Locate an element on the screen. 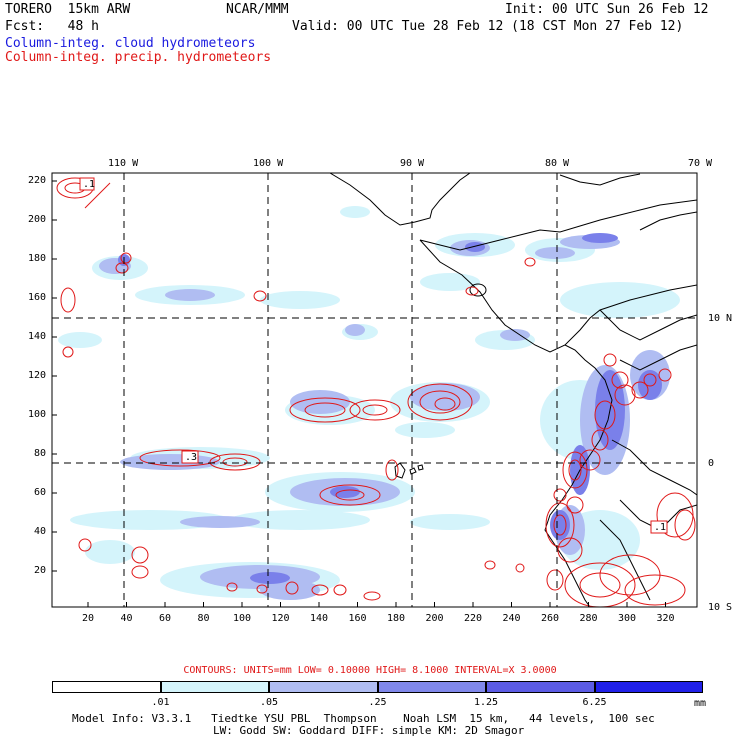 This screenshot has height=740, width=740. x-tick-label: 140 is located at coordinates (319, 618).